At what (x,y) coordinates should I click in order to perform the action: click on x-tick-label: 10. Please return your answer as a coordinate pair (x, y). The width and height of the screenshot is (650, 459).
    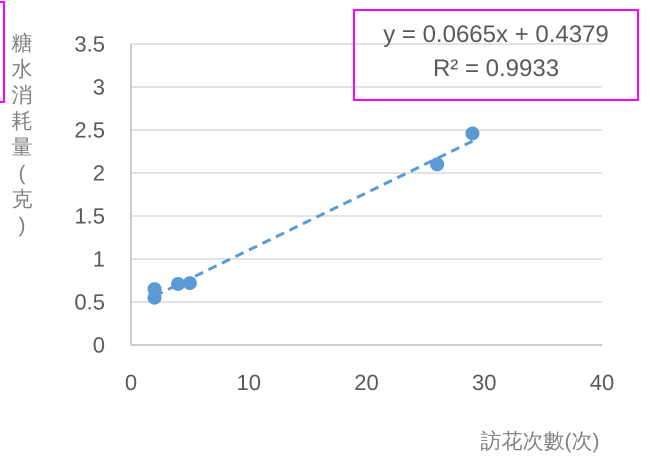
    Looking at the image, I should click on (248, 382).